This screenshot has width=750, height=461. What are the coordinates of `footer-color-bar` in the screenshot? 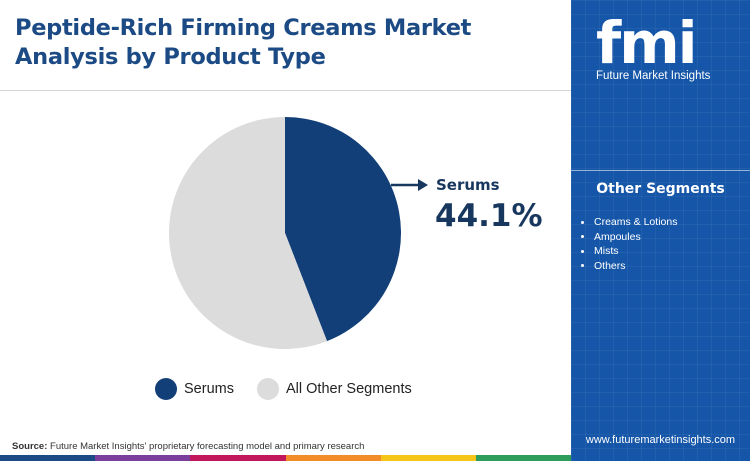 It's located at (286, 458).